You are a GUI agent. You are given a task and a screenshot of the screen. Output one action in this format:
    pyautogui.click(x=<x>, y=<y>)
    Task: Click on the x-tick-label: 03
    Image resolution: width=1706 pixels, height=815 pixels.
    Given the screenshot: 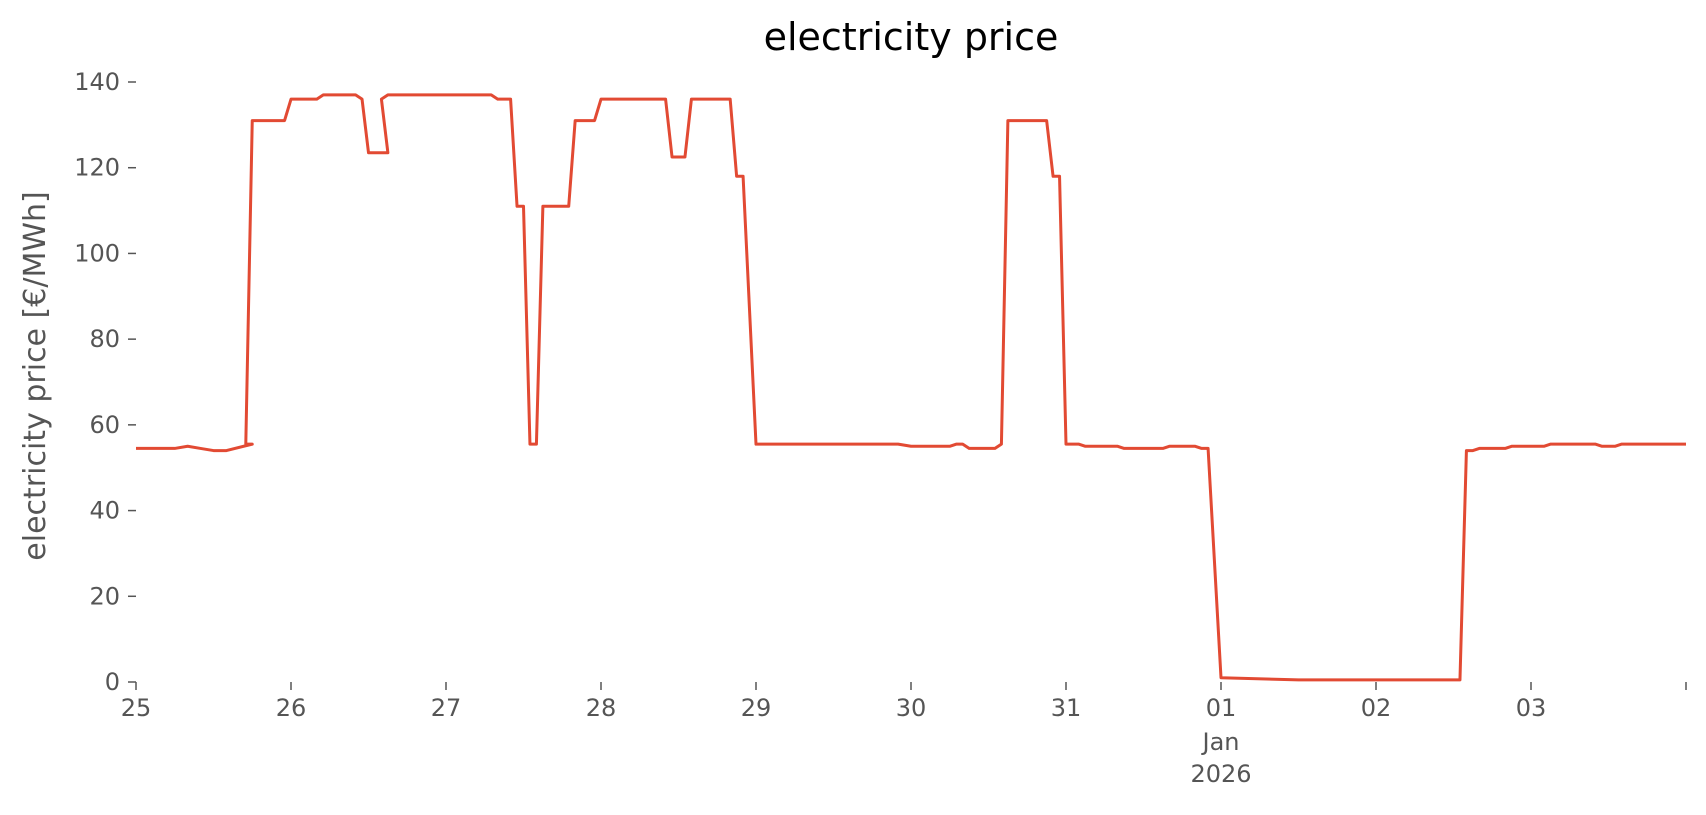 What is the action you would take?
    pyautogui.click(x=1531, y=708)
    